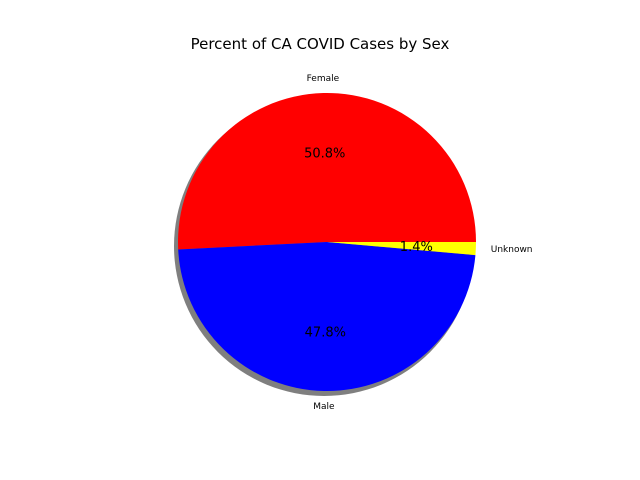 Image resolution: width=640 pixels, height=480 pixels. I want to click on pct-label-male: 47.8%, so click(325, 332).